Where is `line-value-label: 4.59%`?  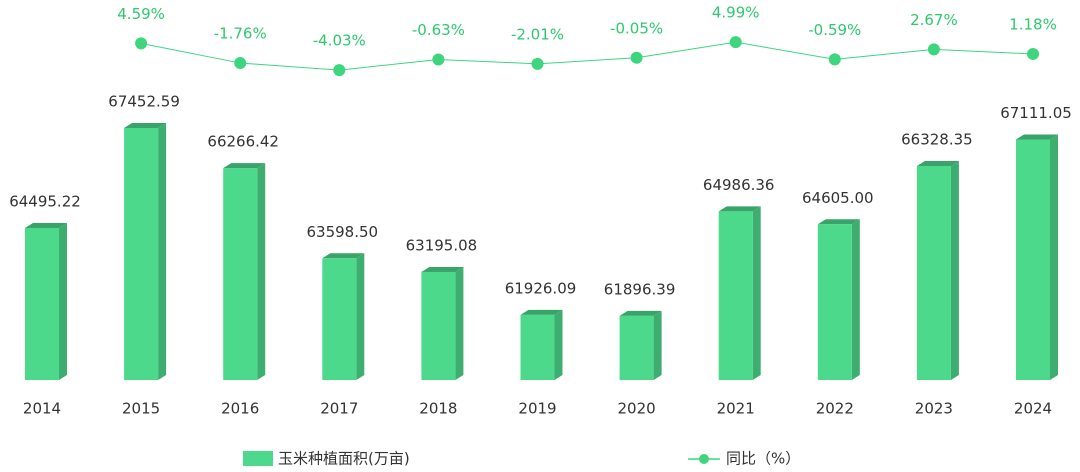
line-value-label: 4.59% is located at coordinates (141, 14).